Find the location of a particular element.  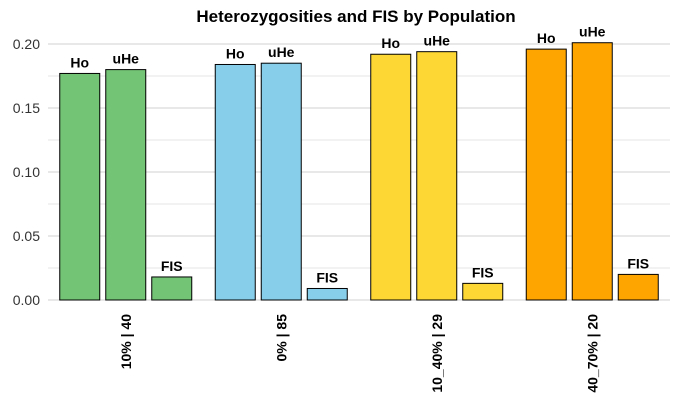

x-tick-label: 40_70% | 20 is located at coordinates (592, 353).